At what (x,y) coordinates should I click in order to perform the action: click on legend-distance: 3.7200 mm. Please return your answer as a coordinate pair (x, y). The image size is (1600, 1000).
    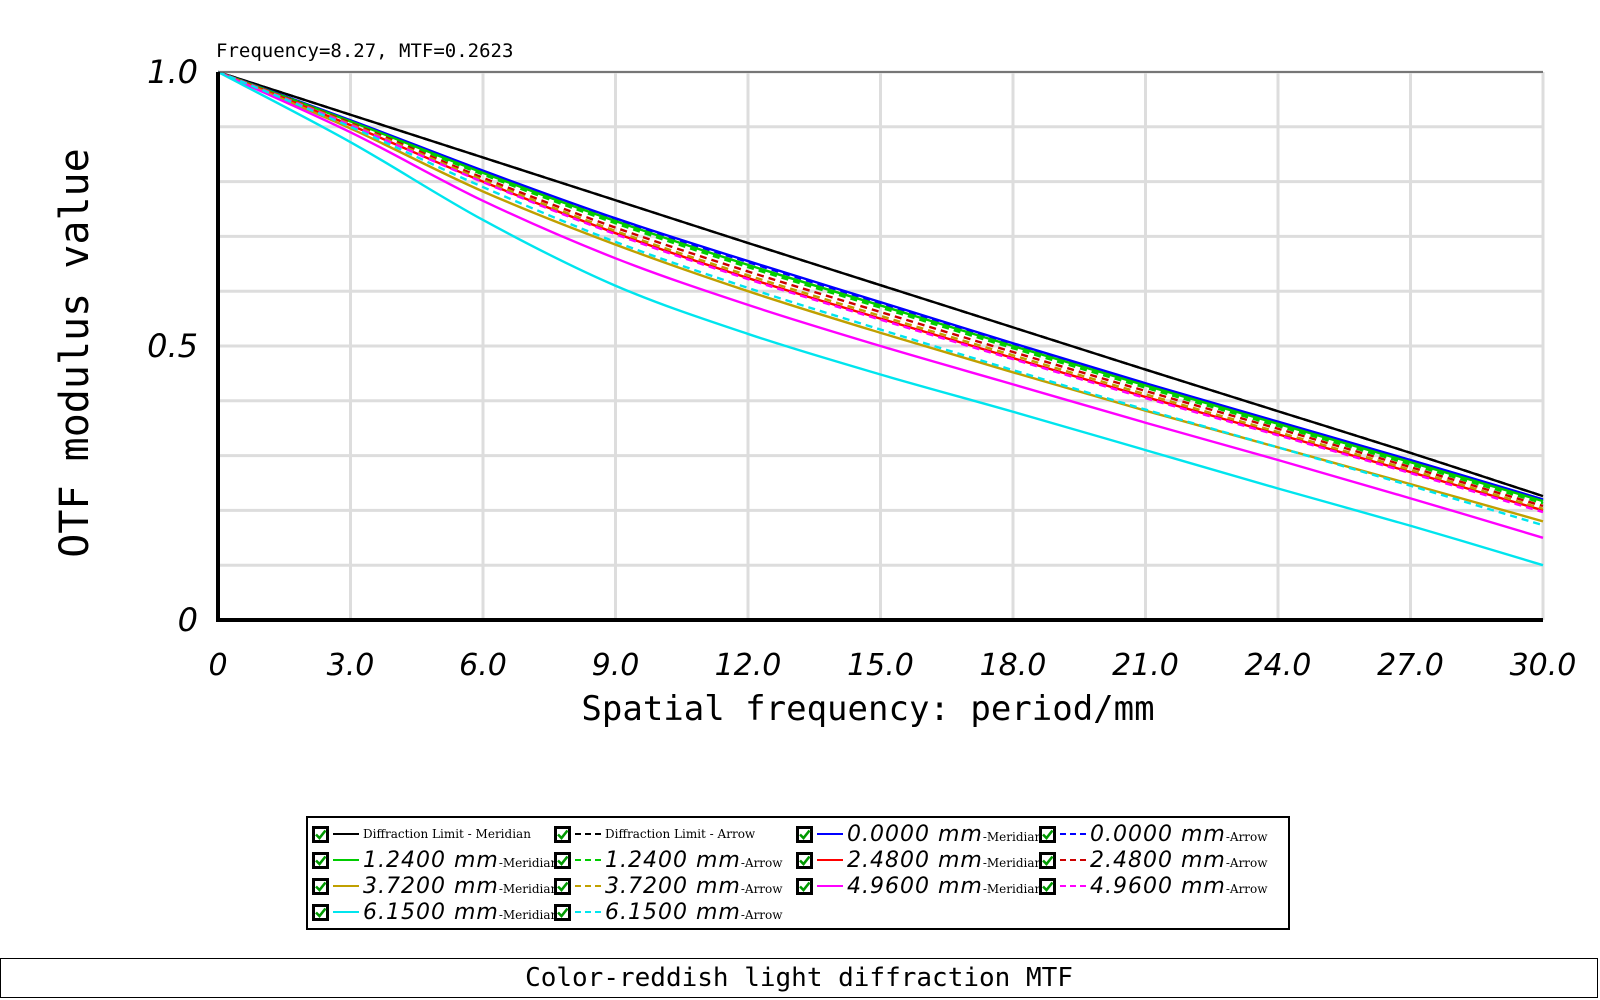
    Looking at the image, I should click on (431, 886).